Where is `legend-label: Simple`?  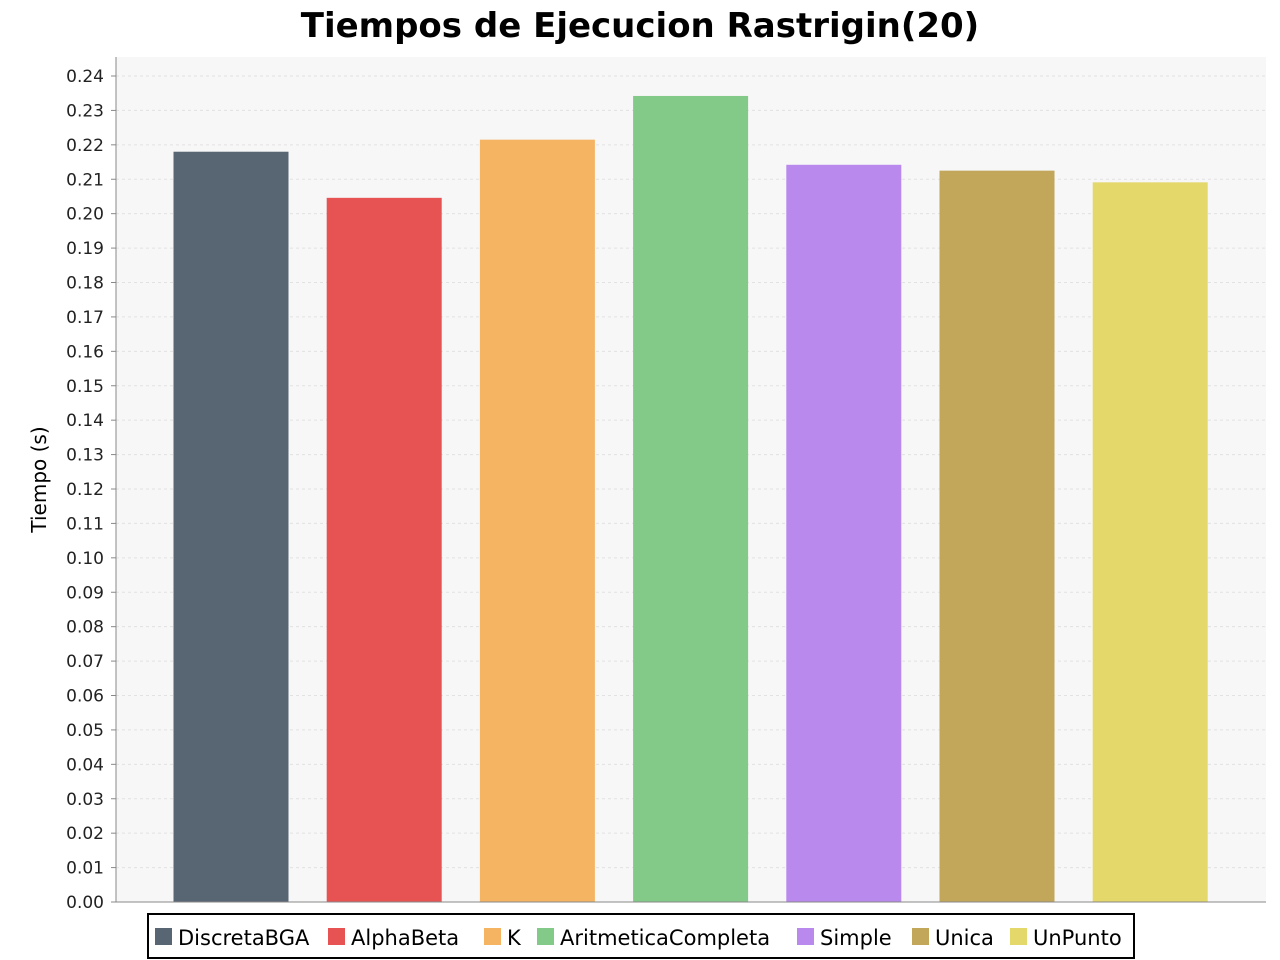
legend-label: Simple is located at coordinates (856, 938).